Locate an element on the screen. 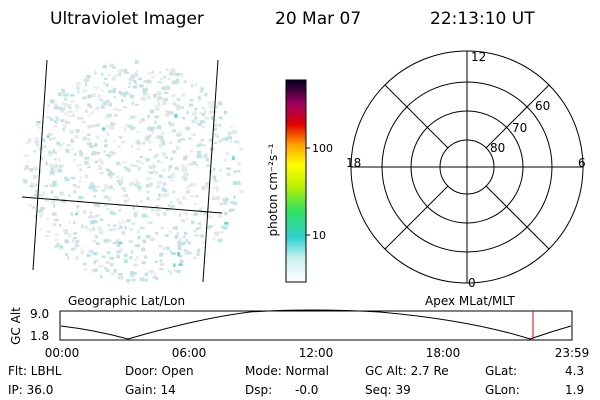 This screenshot has height=400, width=600. mlt-label: 0 is located at coordinates (472, 283).